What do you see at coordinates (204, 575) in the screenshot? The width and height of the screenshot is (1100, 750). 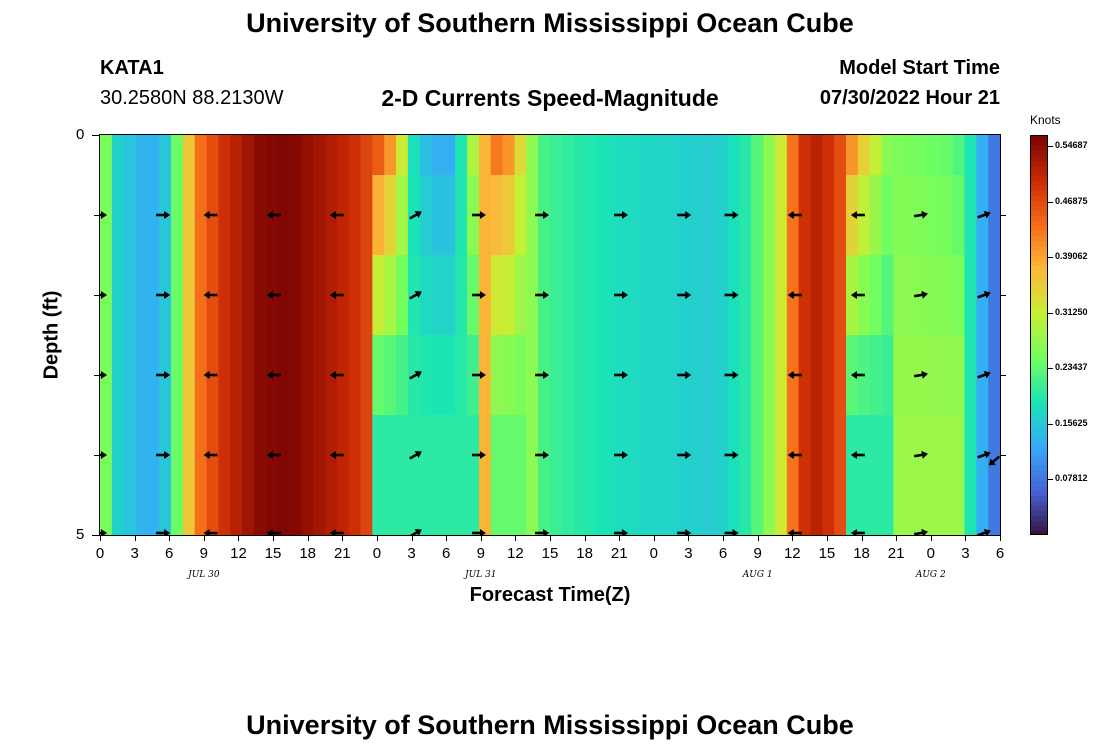 I see `date-label: JUL 30` at bounding box center [204, 575].